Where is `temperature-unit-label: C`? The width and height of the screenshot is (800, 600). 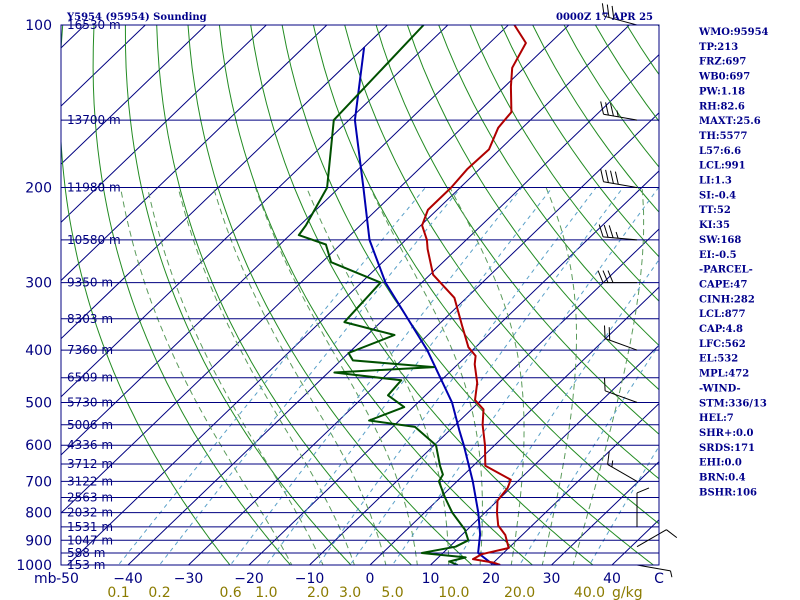
temperature-unit-label: C is located at coordinates (659, 579).